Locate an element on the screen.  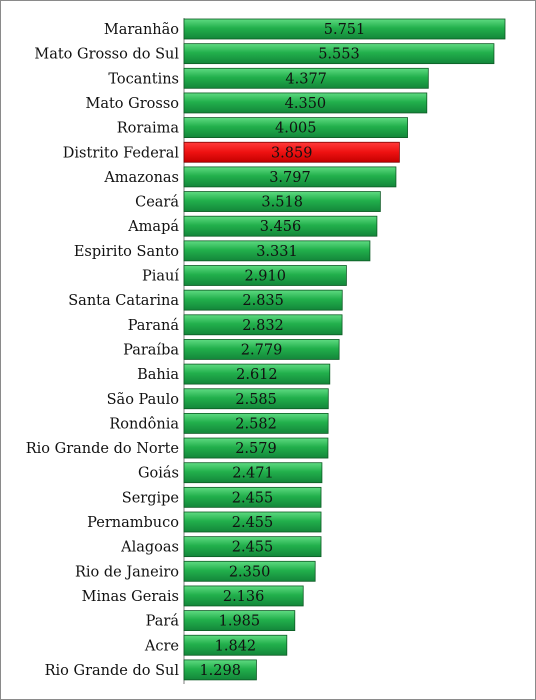
bar-value-label-26: 1.298 is located at coordinates (220, 671).